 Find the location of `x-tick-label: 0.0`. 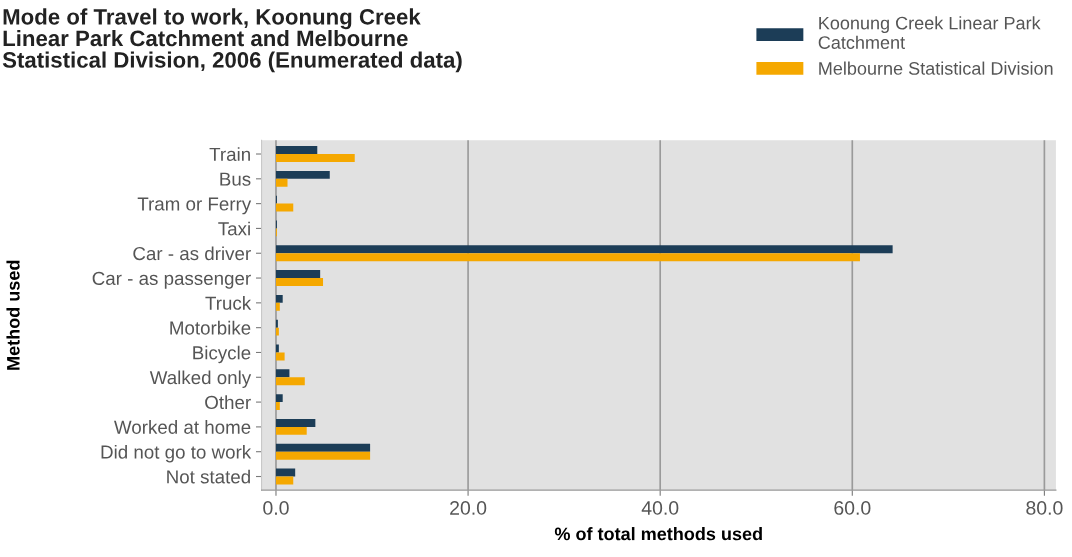

x-tick-label: 0.0 is located at coordinates (276, 508).